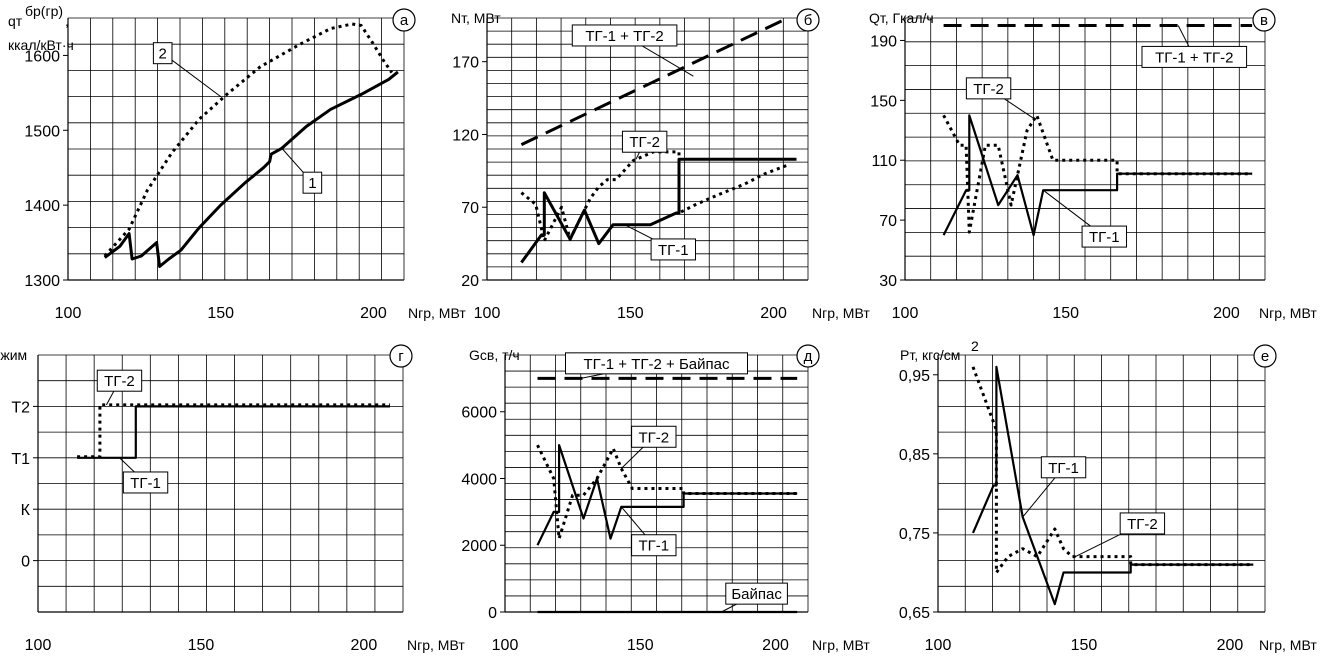  What do you see at coordinates (67, 21) in the screenshot?
I see `y-axis-label-comma: ,` at bounding box center [67, 21].